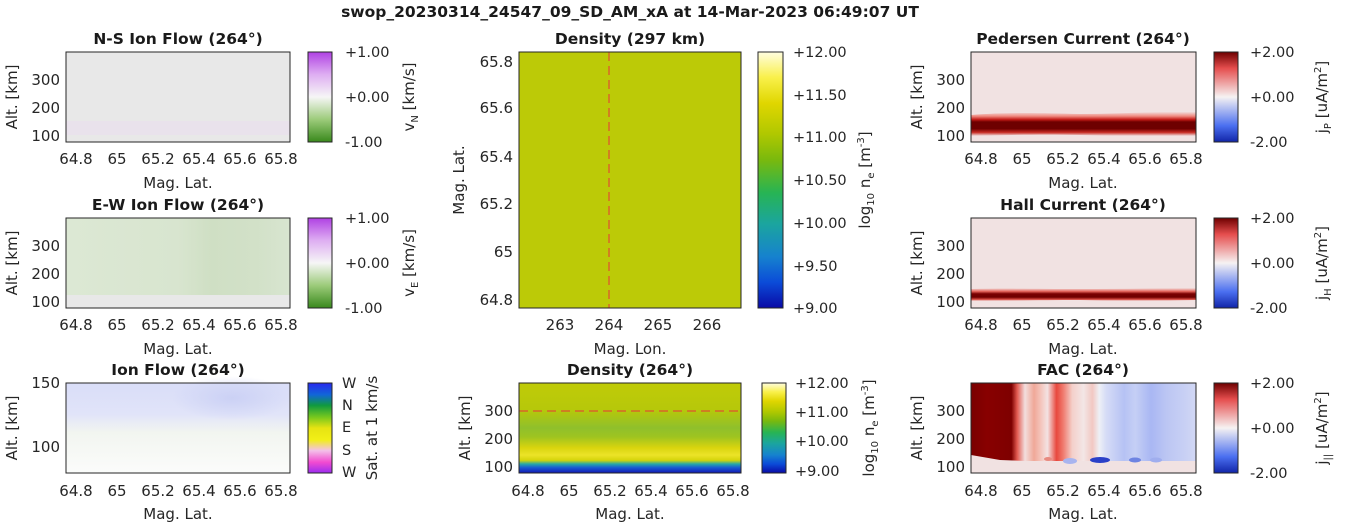 Image resolution: width=1350 pixels, height=525 pixels. Describe the element at coordinates (1269, 309) in the screenshot. I see `hall-cbar-tick-min: -2.00` at that location.